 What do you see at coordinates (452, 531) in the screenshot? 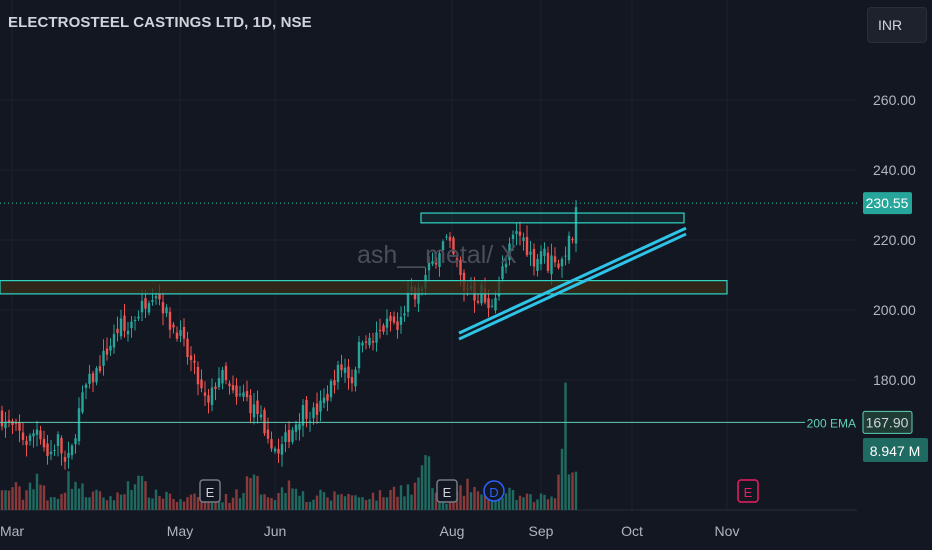
I see `x-axis-tick-label: Aug` at bounding box center [452, 531].